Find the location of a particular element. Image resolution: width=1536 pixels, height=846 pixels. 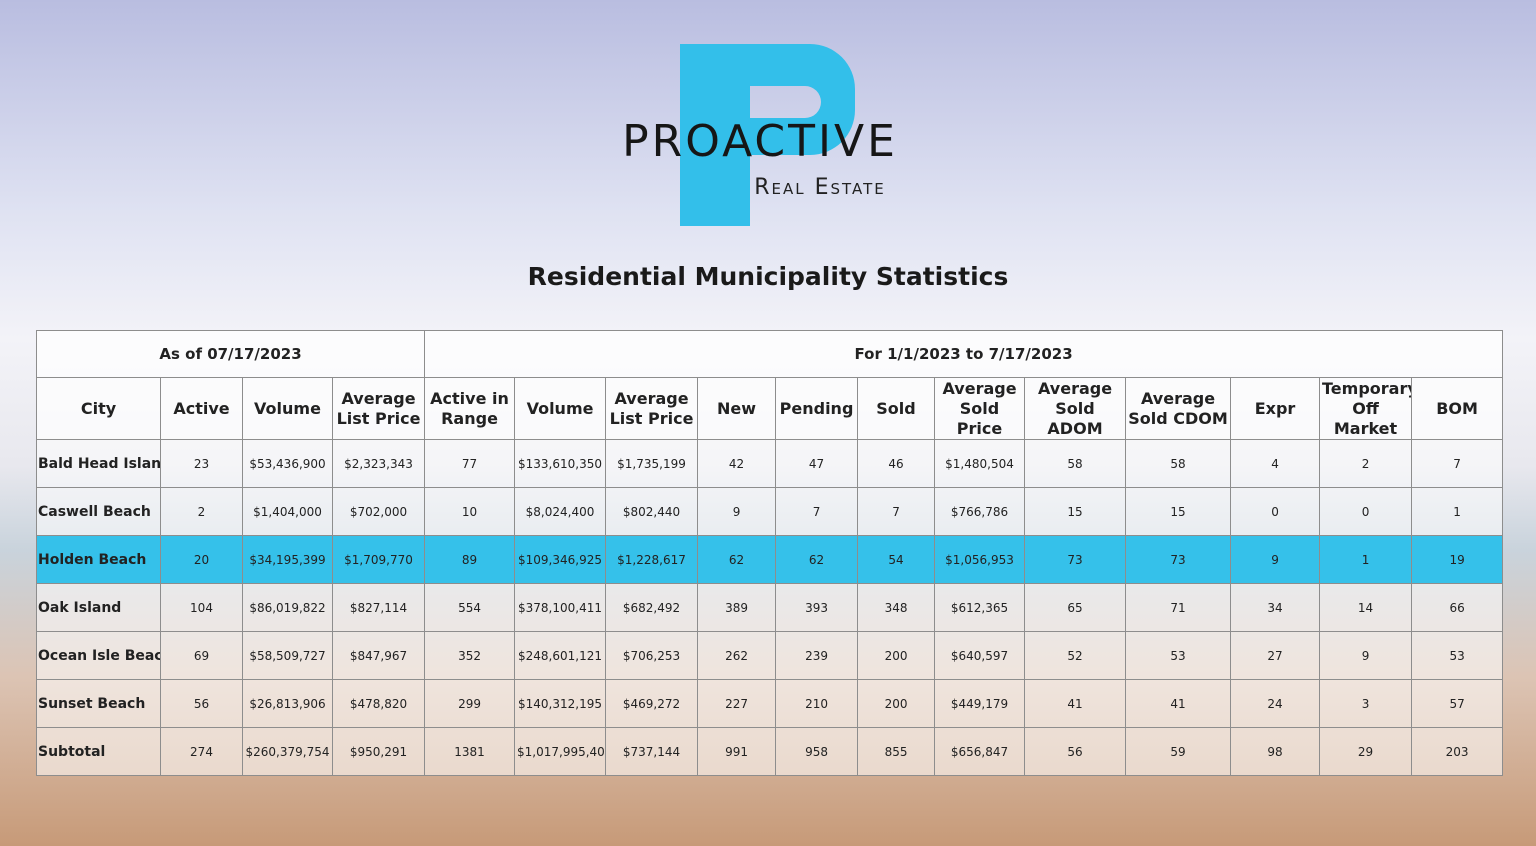

value-cell: $1,480,504 is located at coordinates (980, 463).